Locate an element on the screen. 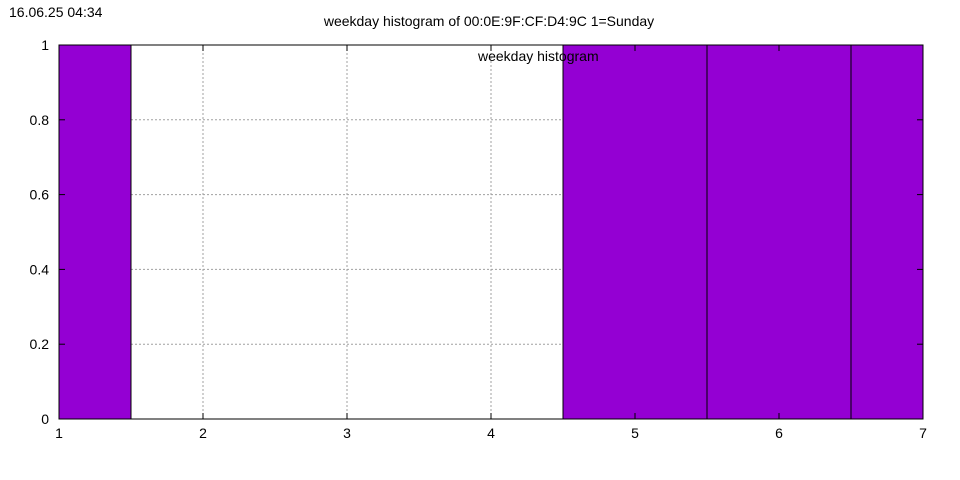 The height and width of the screenshot is (480, 960). y-tick-label: 1 is located at coordinates (45, 45).